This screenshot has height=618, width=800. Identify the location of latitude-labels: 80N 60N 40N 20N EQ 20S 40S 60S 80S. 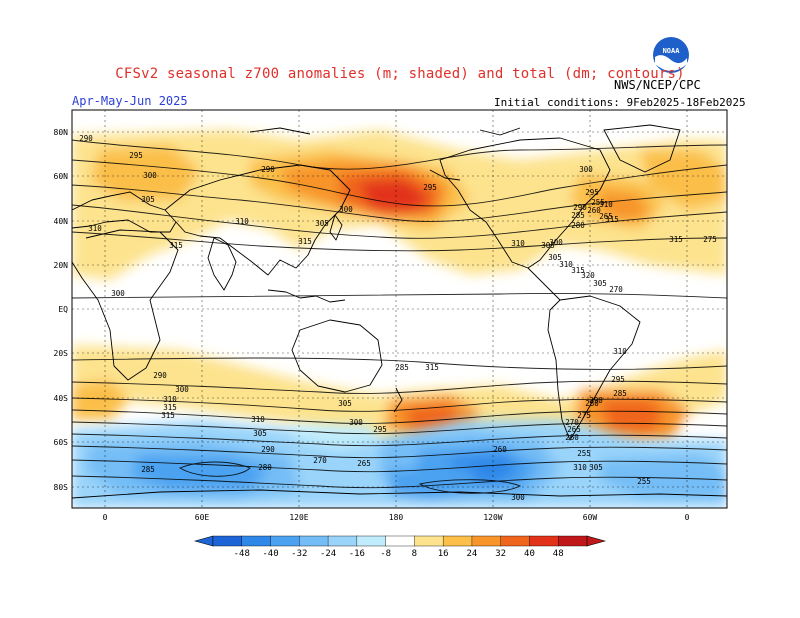
(61, 310).